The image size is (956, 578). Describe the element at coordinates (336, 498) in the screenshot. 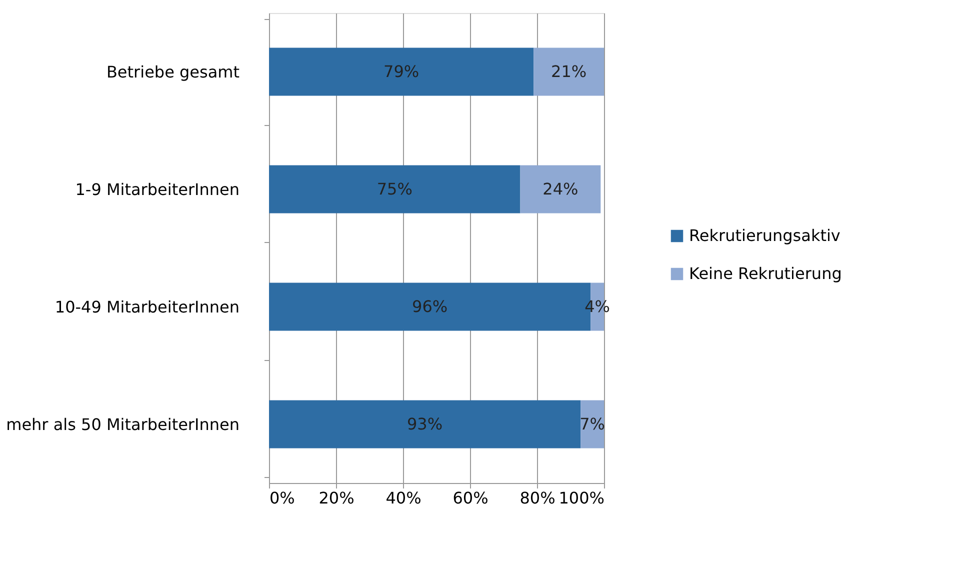

I see `x-tick-label: 20%` at that location.